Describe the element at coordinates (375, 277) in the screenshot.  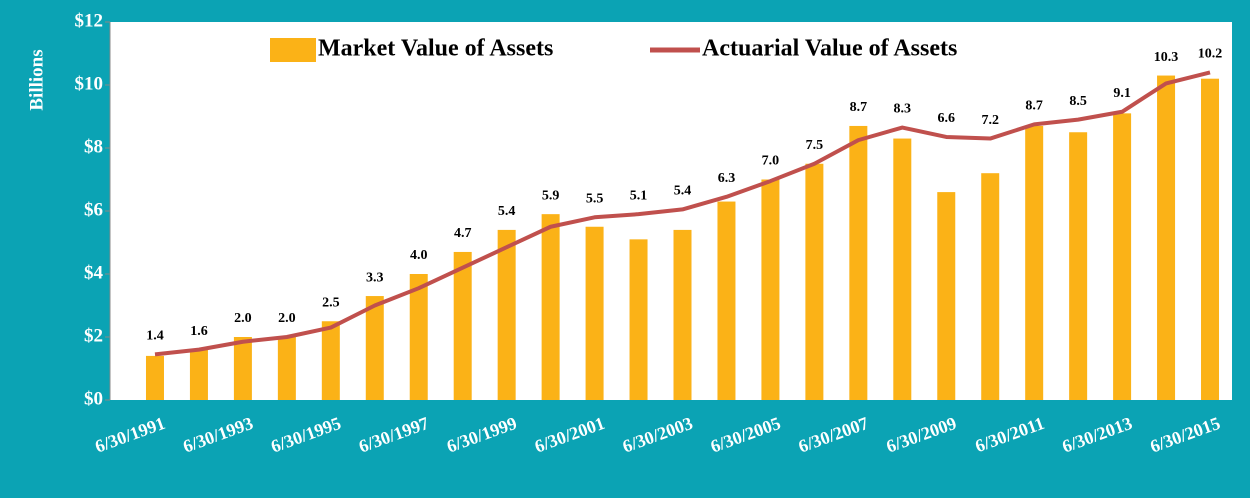
I see `data-label: 3.3` at that location.